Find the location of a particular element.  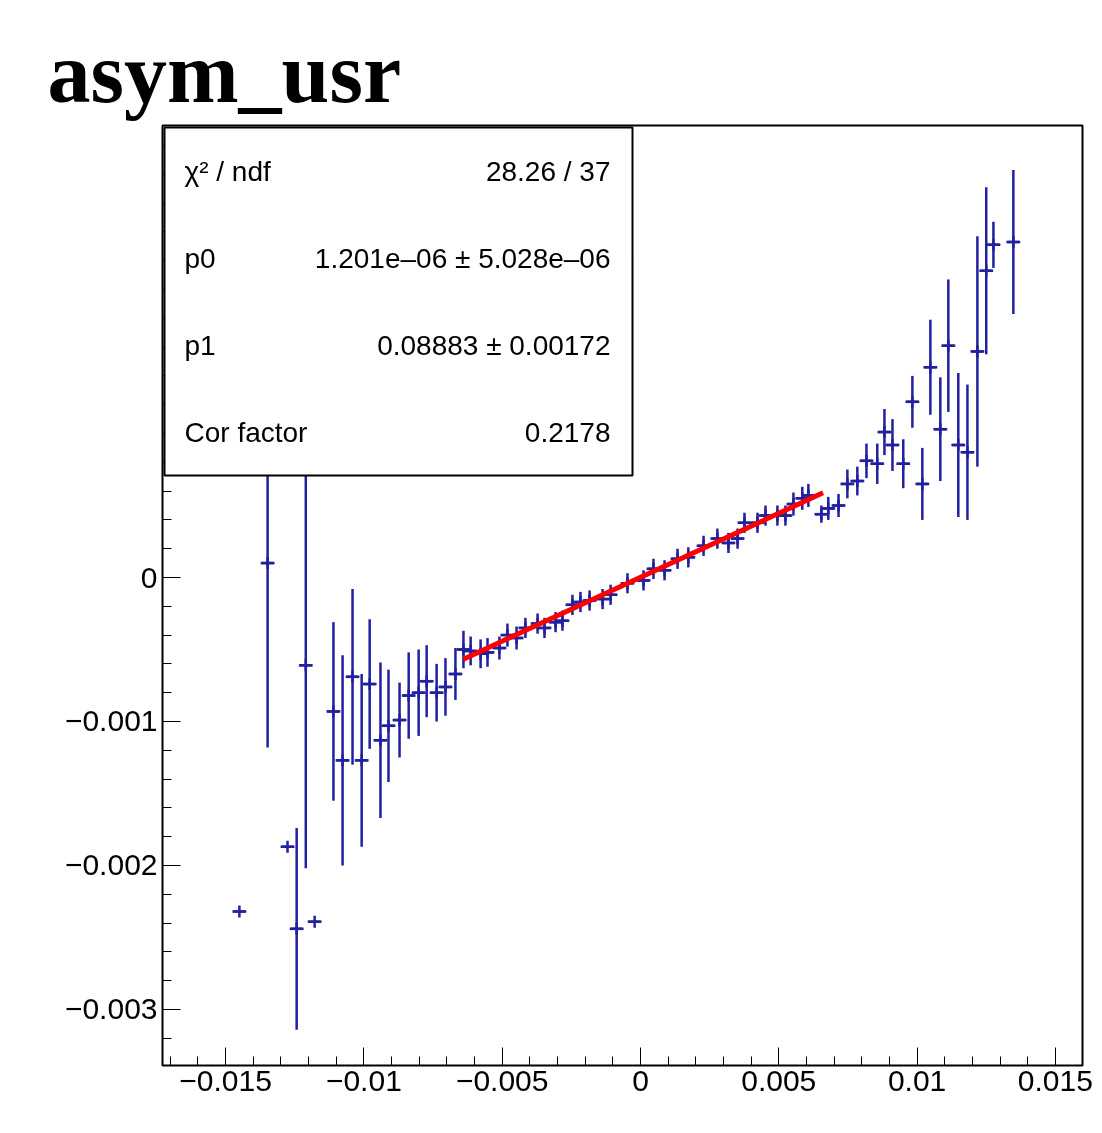

x-tick-label: 0 is located at coordinates (640, 1080).